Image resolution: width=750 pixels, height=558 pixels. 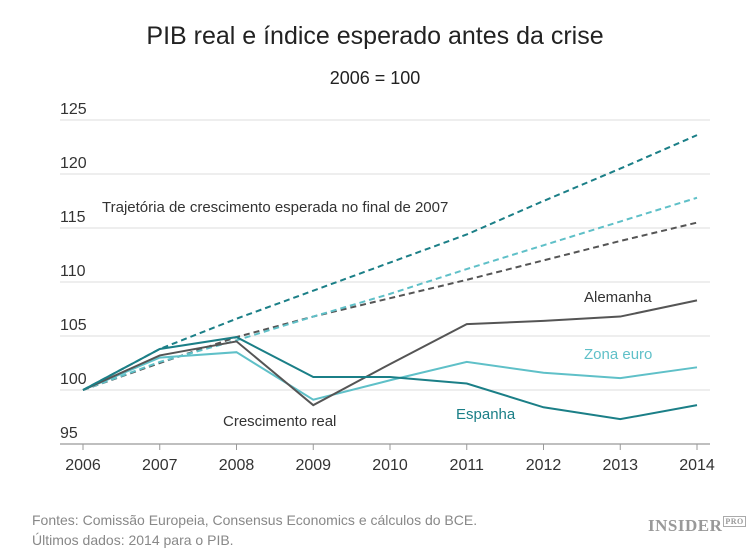 What do you see at coordinates (73, 271) in the screenshot?
I see `y-tick-label: 110` at bounding box center [73, 271].